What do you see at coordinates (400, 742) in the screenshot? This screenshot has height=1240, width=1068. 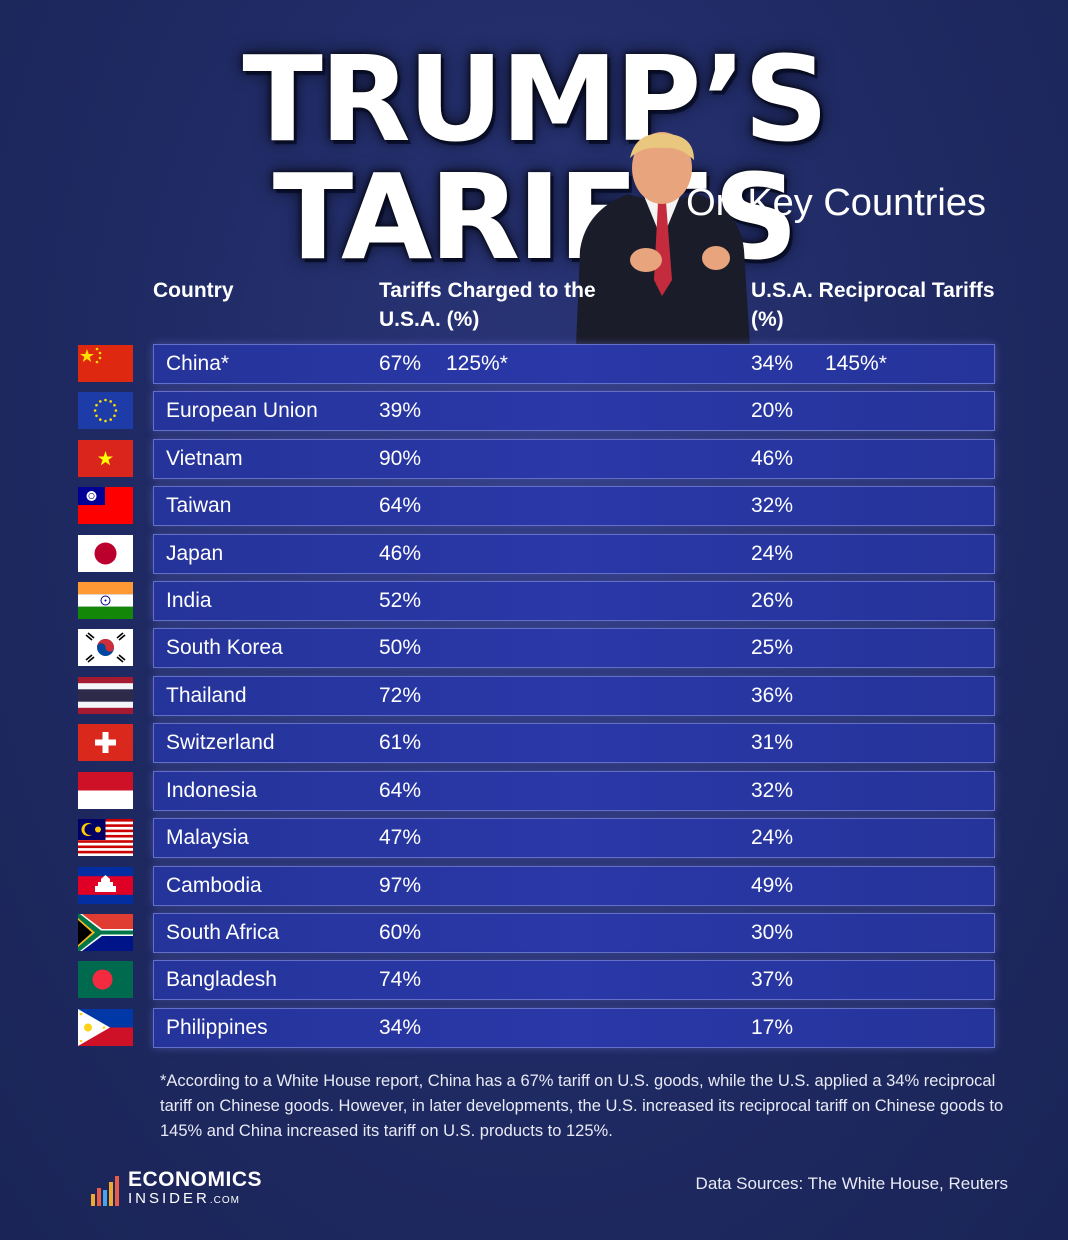 I see `charged-value: 61%` at bounding box center [400, 742].